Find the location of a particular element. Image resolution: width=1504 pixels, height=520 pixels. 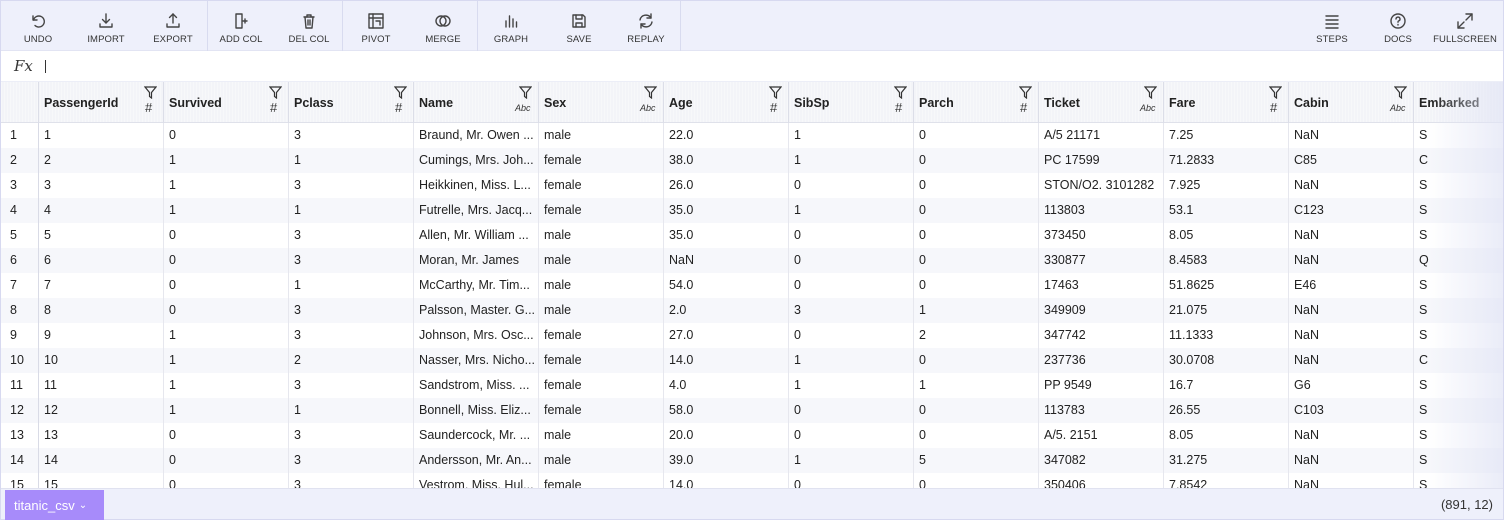

table-cell: 22.0 is located at coordinates (726, 135).